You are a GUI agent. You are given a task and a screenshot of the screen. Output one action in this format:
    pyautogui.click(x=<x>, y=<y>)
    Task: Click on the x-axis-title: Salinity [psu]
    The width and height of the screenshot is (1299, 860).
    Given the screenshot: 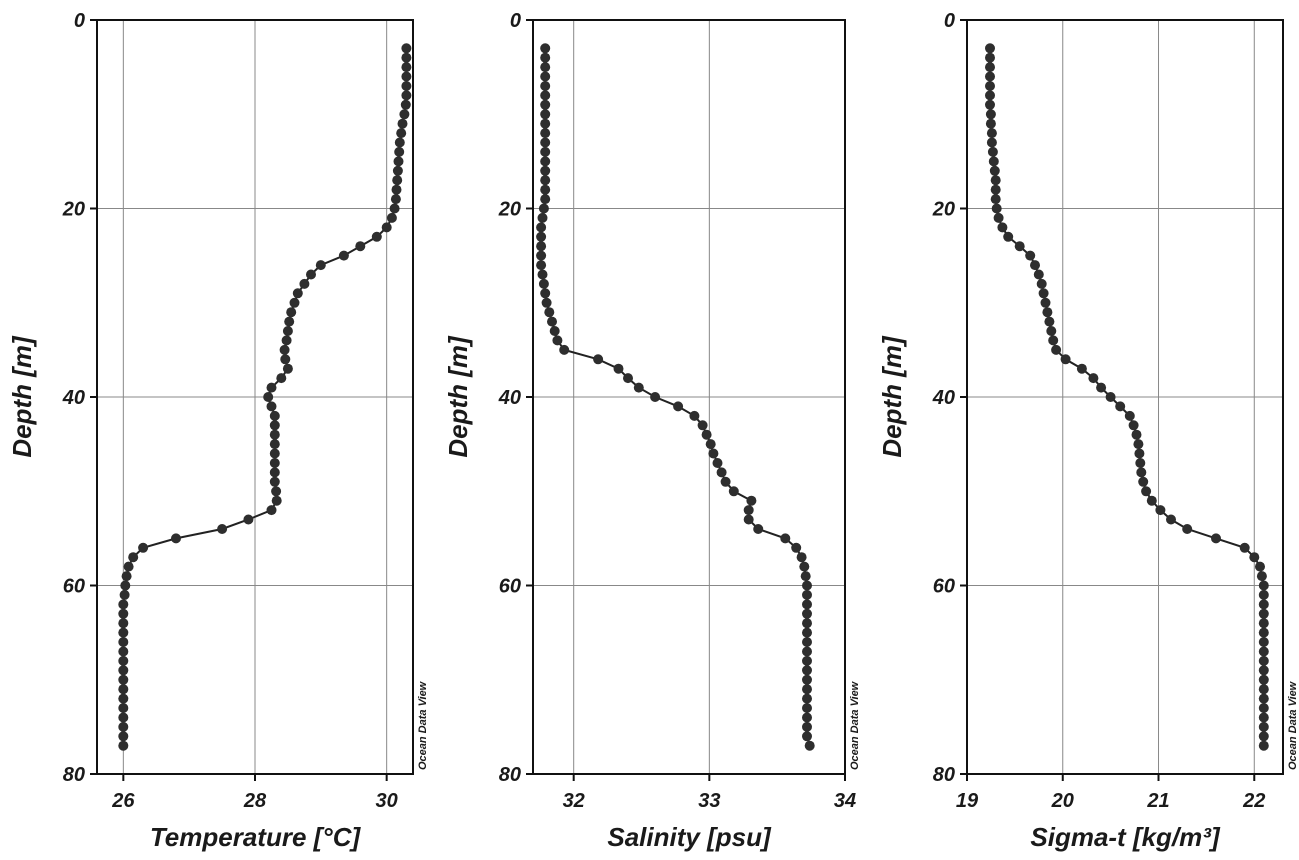 What is the action you would take?
    pyautogui.click(x=689, y=837)
    